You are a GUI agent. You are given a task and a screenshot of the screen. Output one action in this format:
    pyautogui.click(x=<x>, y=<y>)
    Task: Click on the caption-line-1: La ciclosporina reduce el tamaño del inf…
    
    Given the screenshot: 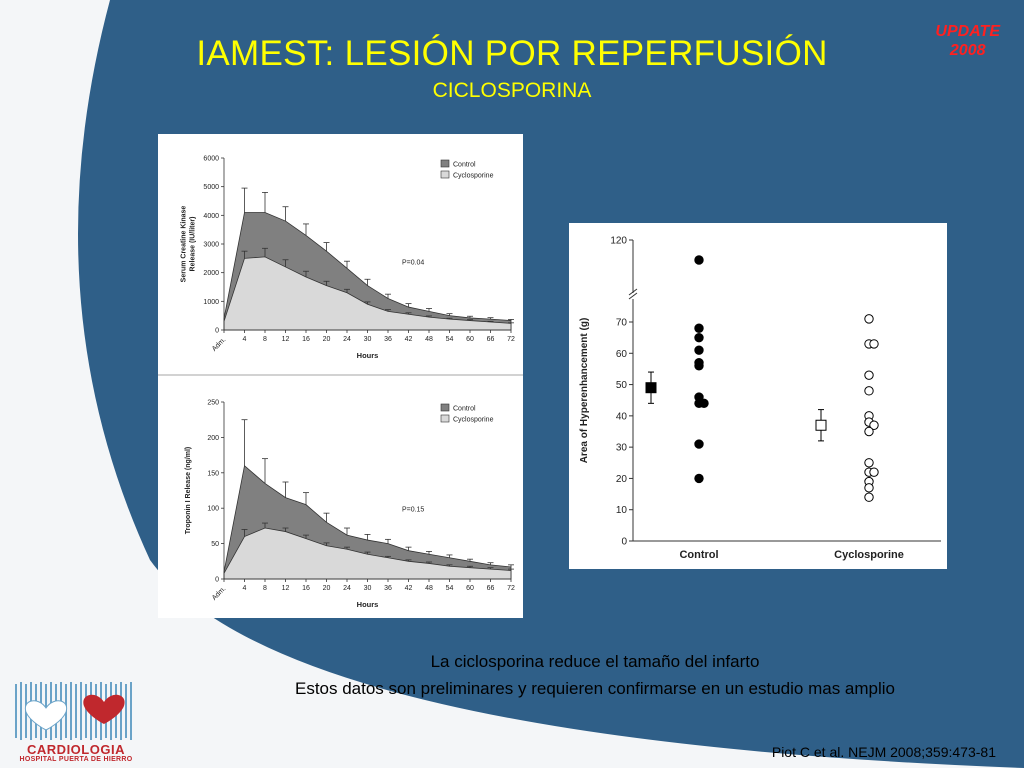 What is the action you would take?
    pyautogui.click(x=595, y=661)
    